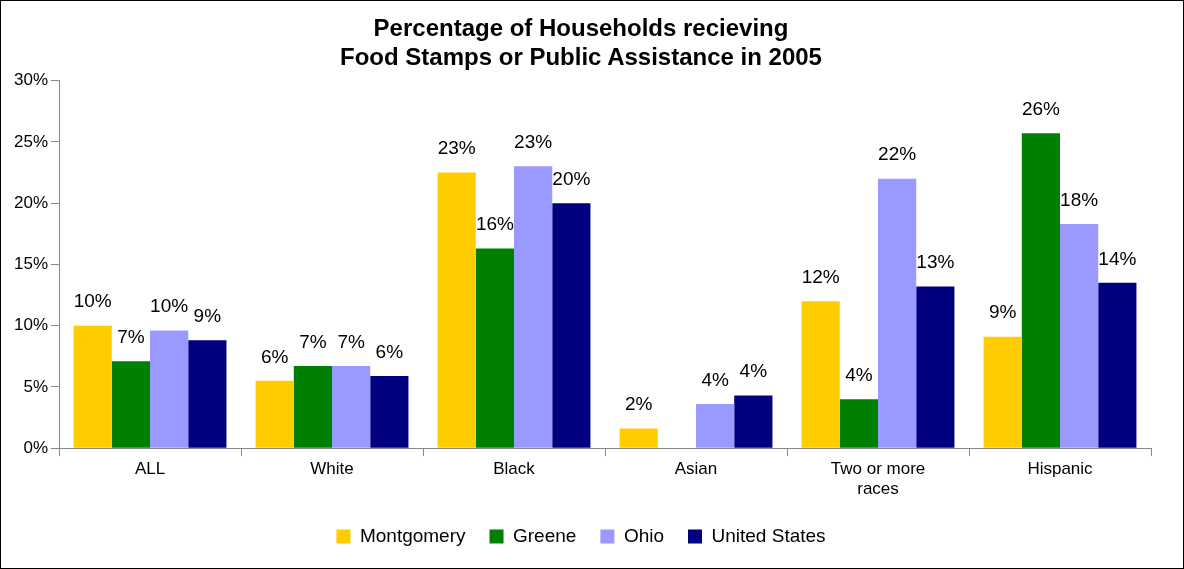 This screenshot has height=569, width=1184. Describe the element at coordinates (820, 276) in the screenshot. I see `data-label: 12%` at that location.